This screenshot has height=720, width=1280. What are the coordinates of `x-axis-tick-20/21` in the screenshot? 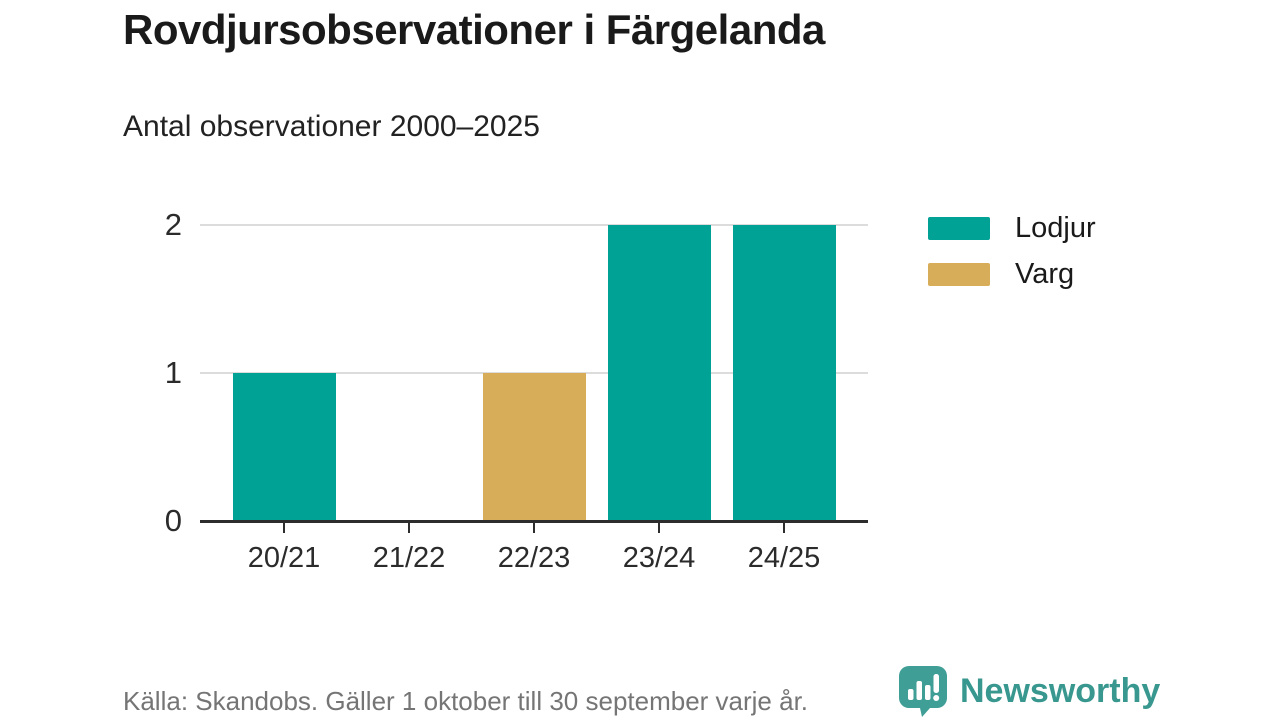 It's located at (284, 528).